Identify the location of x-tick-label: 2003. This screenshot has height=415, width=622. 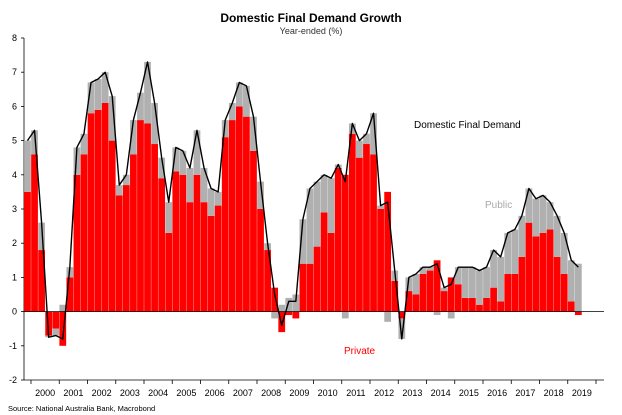
(130, 393).